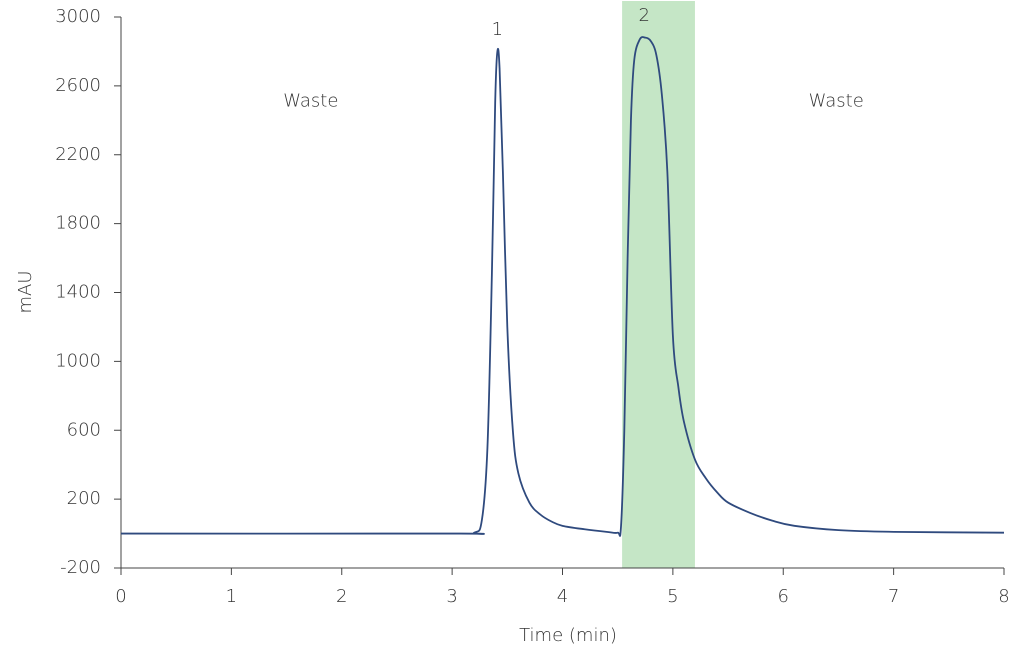  I want to click on x-axis-label: Time (min), so click(568, 635).